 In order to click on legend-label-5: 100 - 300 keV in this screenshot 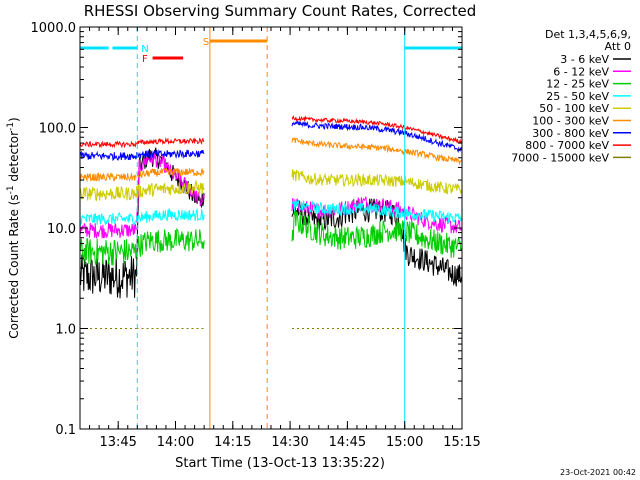, I will do `click(570, 121)`.